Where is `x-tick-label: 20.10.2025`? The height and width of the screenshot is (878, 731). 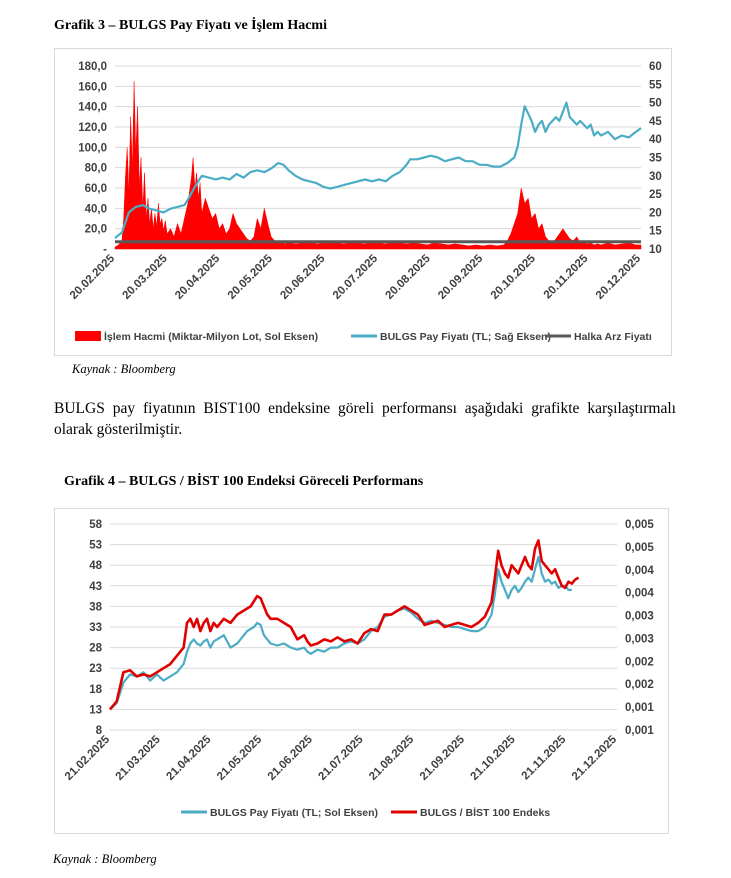 x-tick-label: 20.10.2025 is located at coordinates (514, 277).